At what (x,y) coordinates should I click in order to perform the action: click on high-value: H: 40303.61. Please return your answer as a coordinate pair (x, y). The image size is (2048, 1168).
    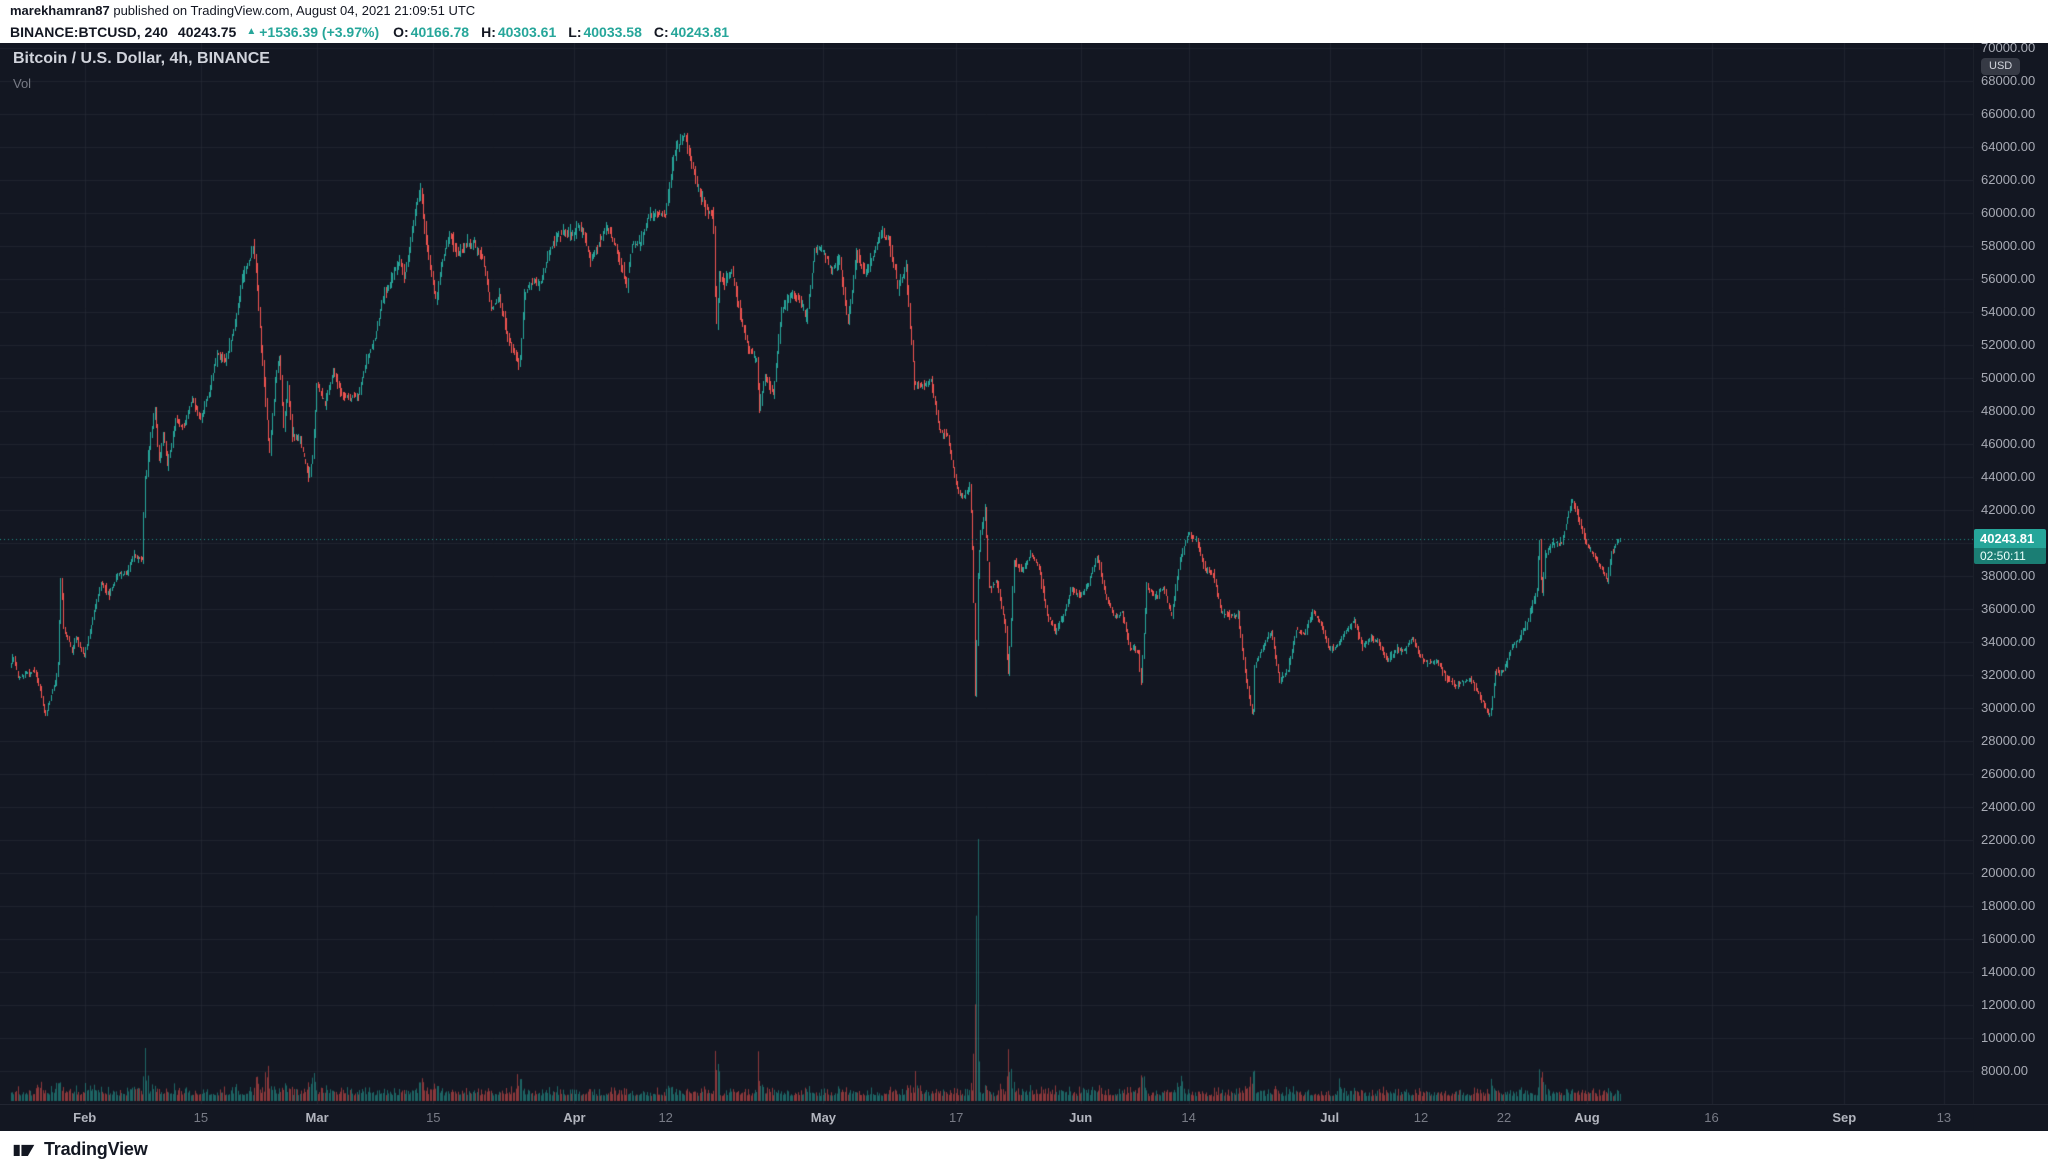
    Looking at the image, I should click on (518, 32).